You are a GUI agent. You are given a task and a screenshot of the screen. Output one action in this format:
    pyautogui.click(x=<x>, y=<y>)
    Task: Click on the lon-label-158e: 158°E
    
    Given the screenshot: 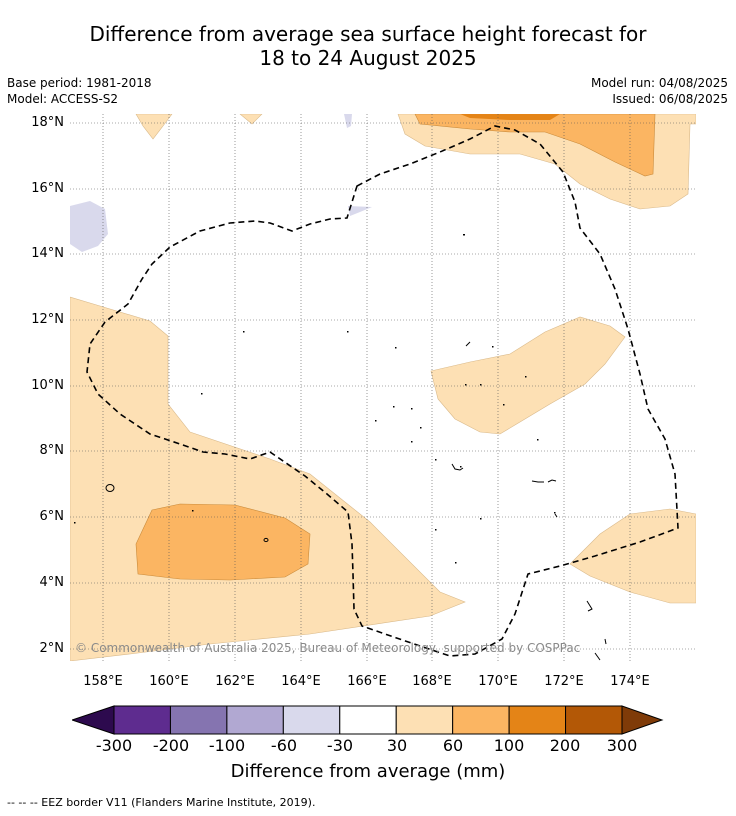 What is the action you would take?
    pyautogui.click(x=103, y=681)
    